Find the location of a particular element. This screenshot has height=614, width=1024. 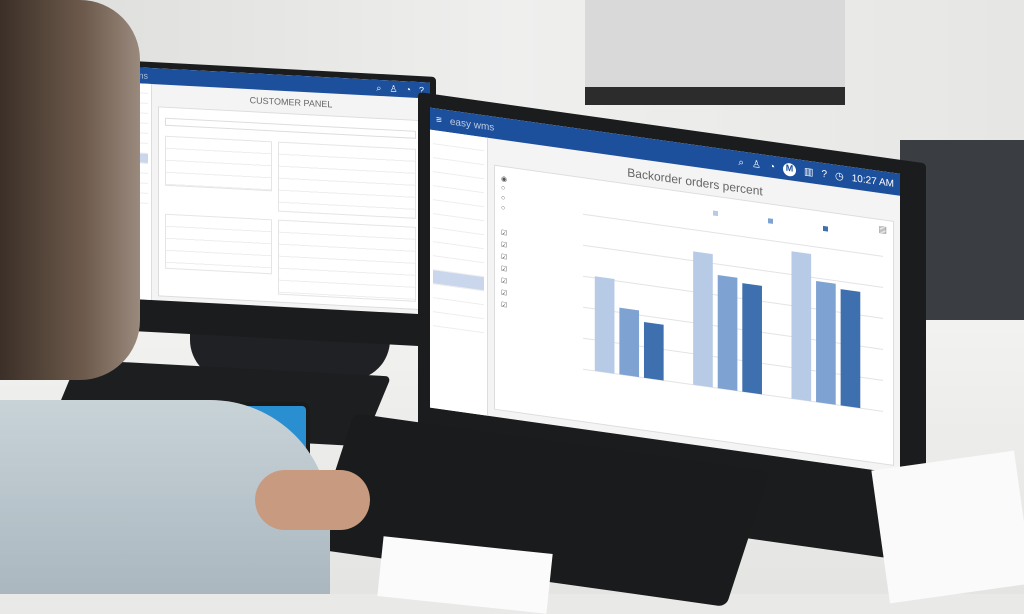

left-screen: easy wms ⌕ ♙ ◔ ? CUSTOMER PANEL is located at coordinates (266, 190).